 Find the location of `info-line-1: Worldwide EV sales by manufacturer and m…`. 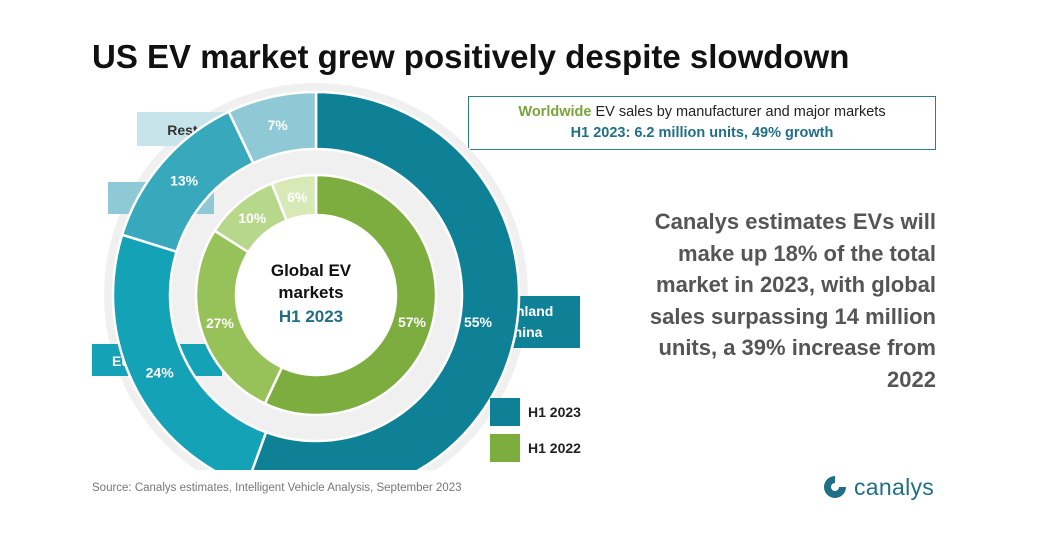

info-line-1: Worldwide EV sales by manufacturer and m… is located at coordinates (702, 112).